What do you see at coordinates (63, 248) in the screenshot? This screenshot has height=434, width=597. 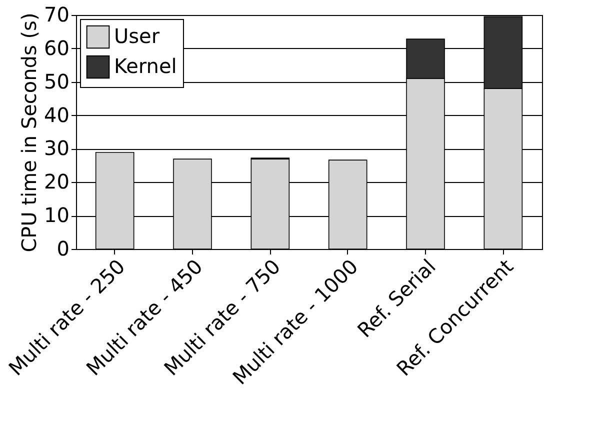 I see `y-tick-label: 0` at bounding box center [63, 248].